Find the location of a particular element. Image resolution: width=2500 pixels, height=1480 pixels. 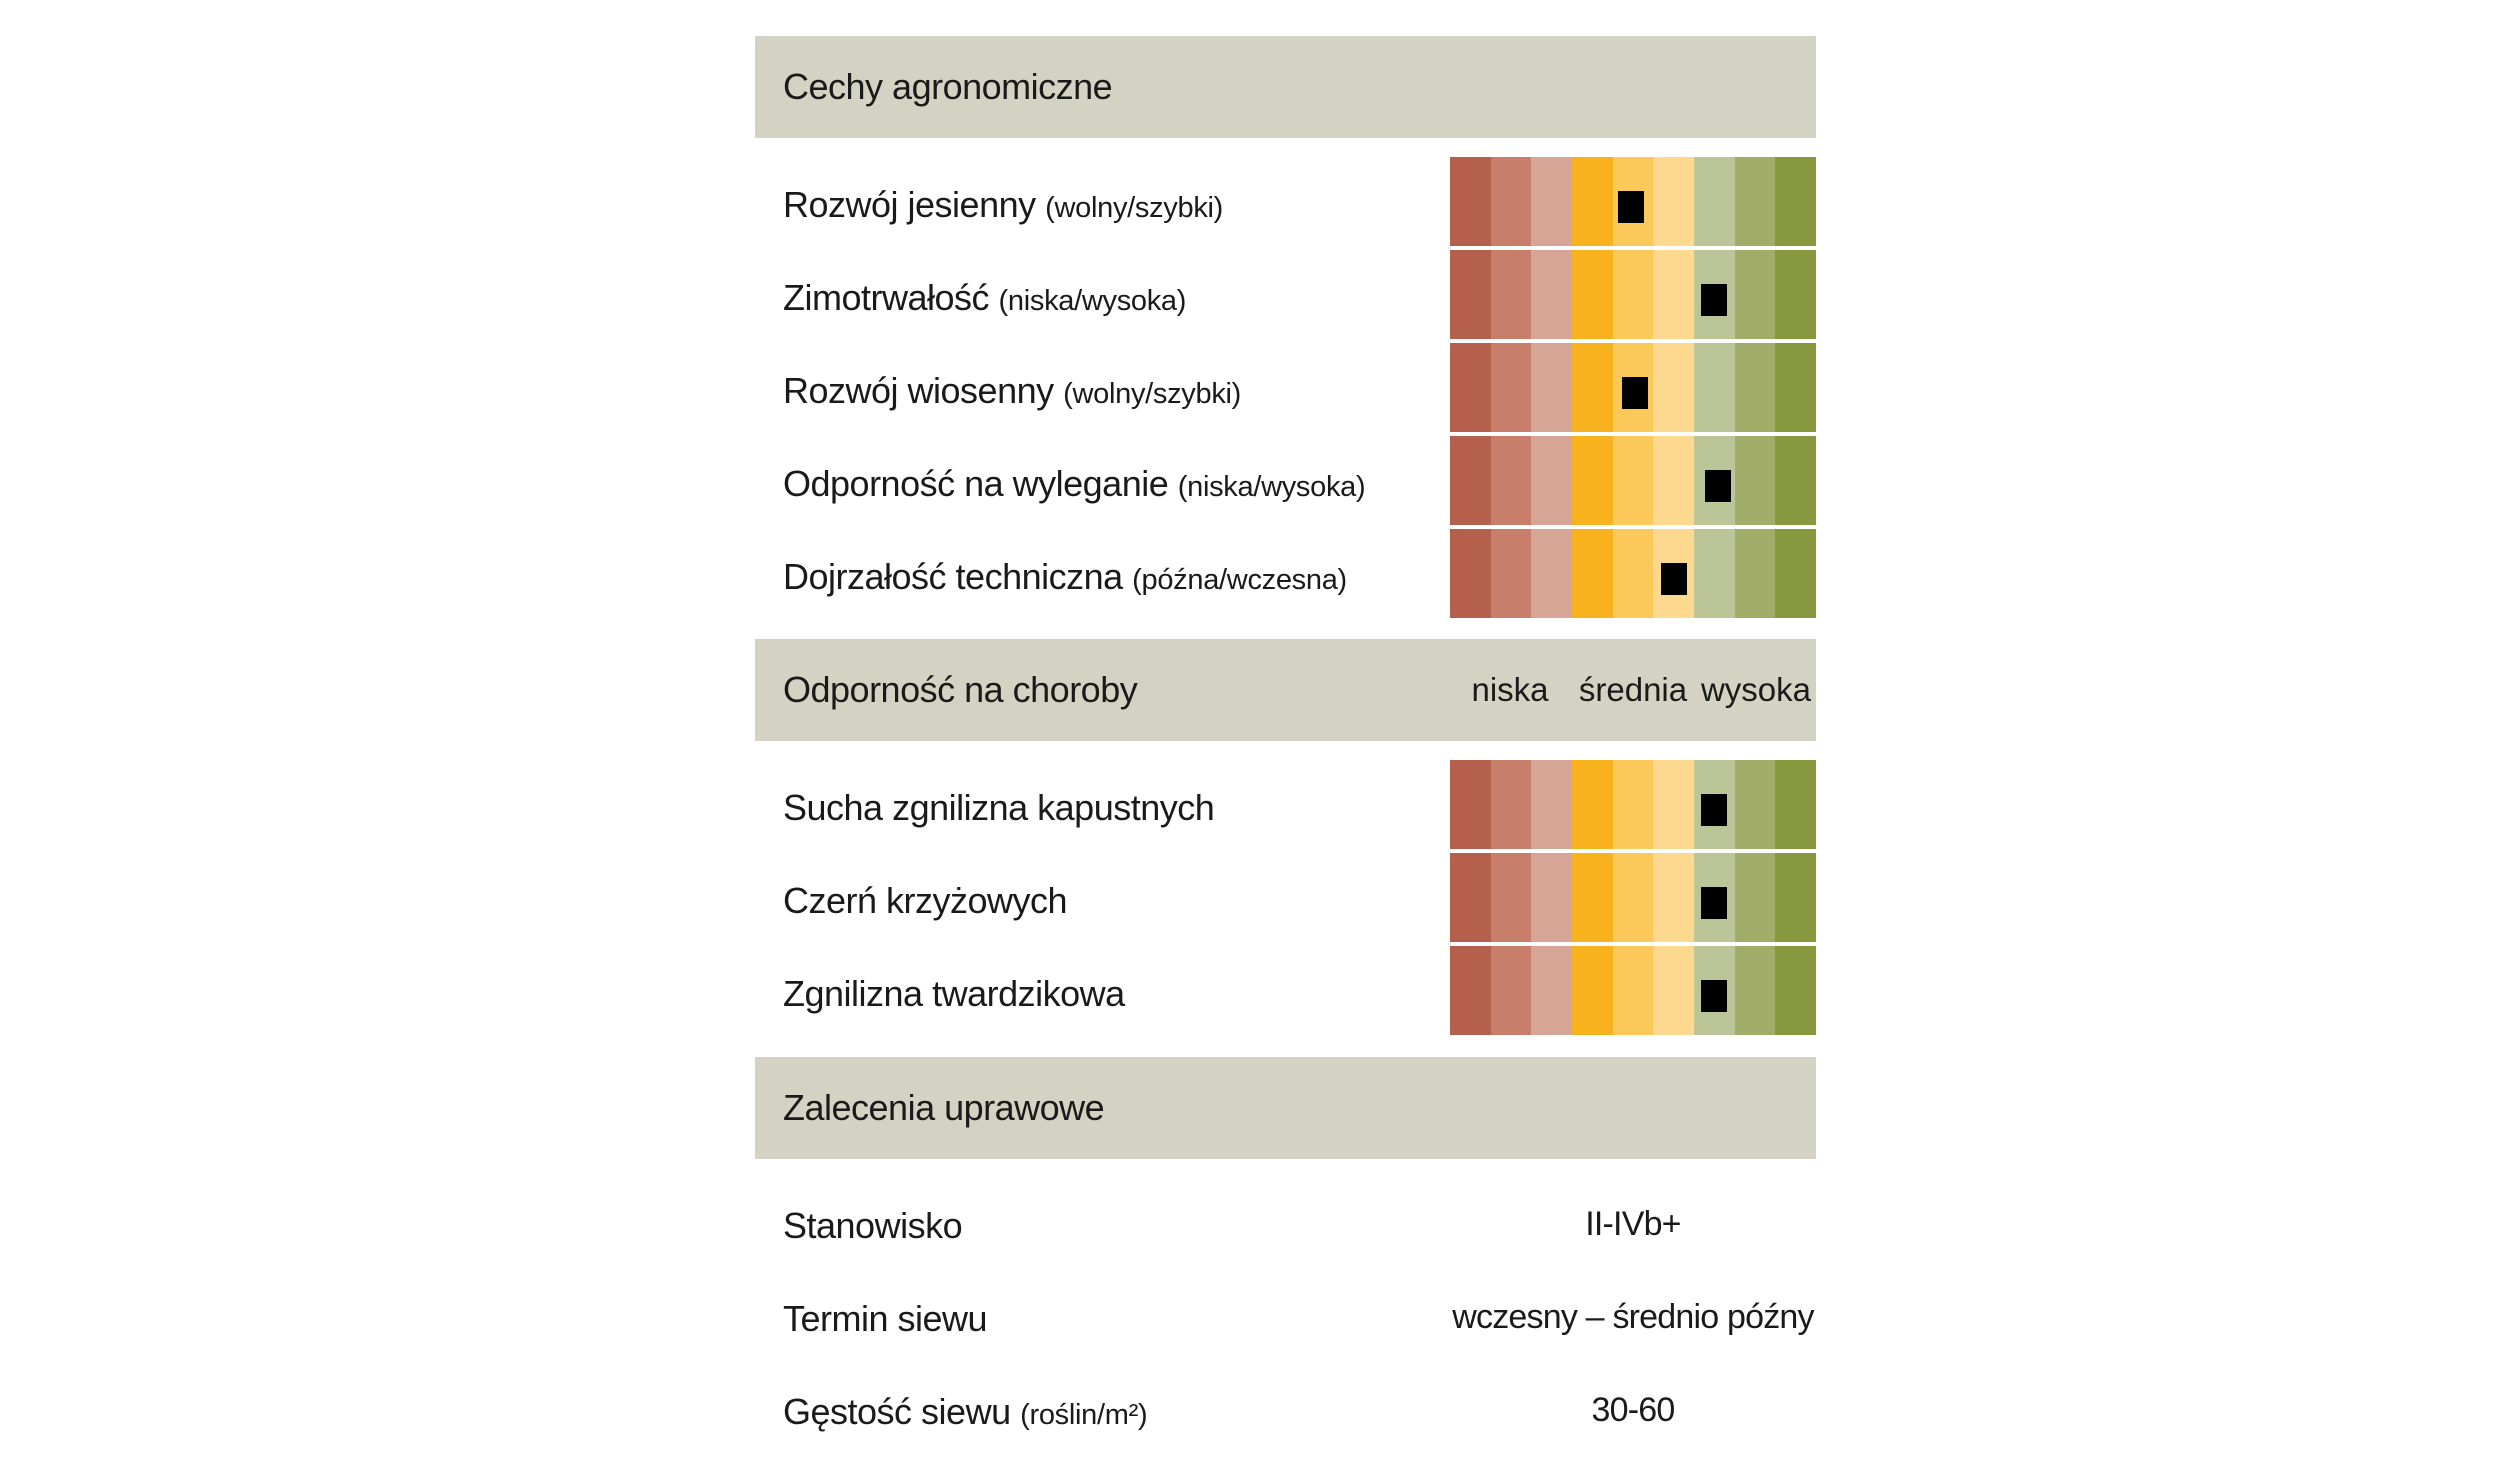

scale-label-mid: średnia is located at coordinates (1633, 689).